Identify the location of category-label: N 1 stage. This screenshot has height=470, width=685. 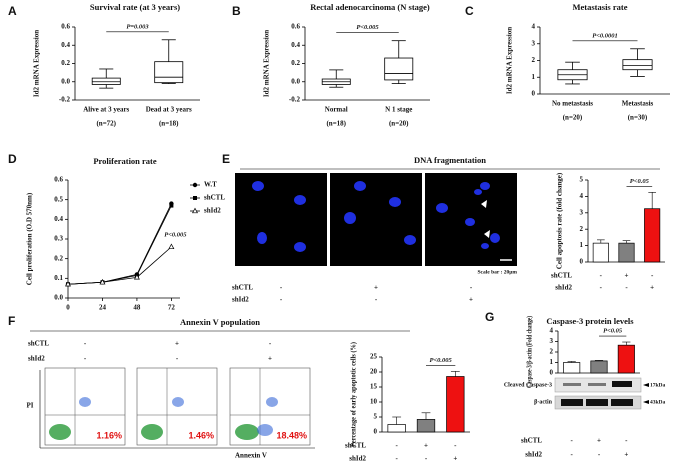
(398, 110).